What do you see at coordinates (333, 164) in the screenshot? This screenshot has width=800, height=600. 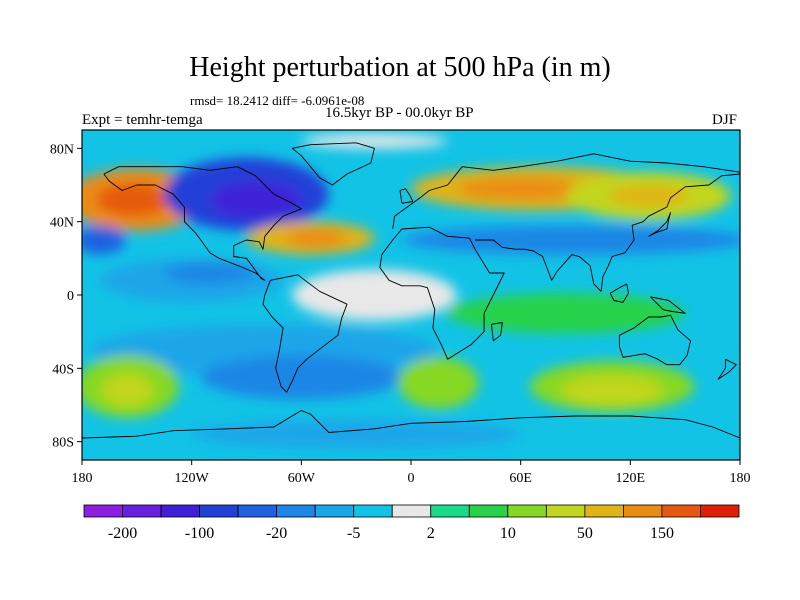 I see `greenland-coast` at bounding box center [333, 164].